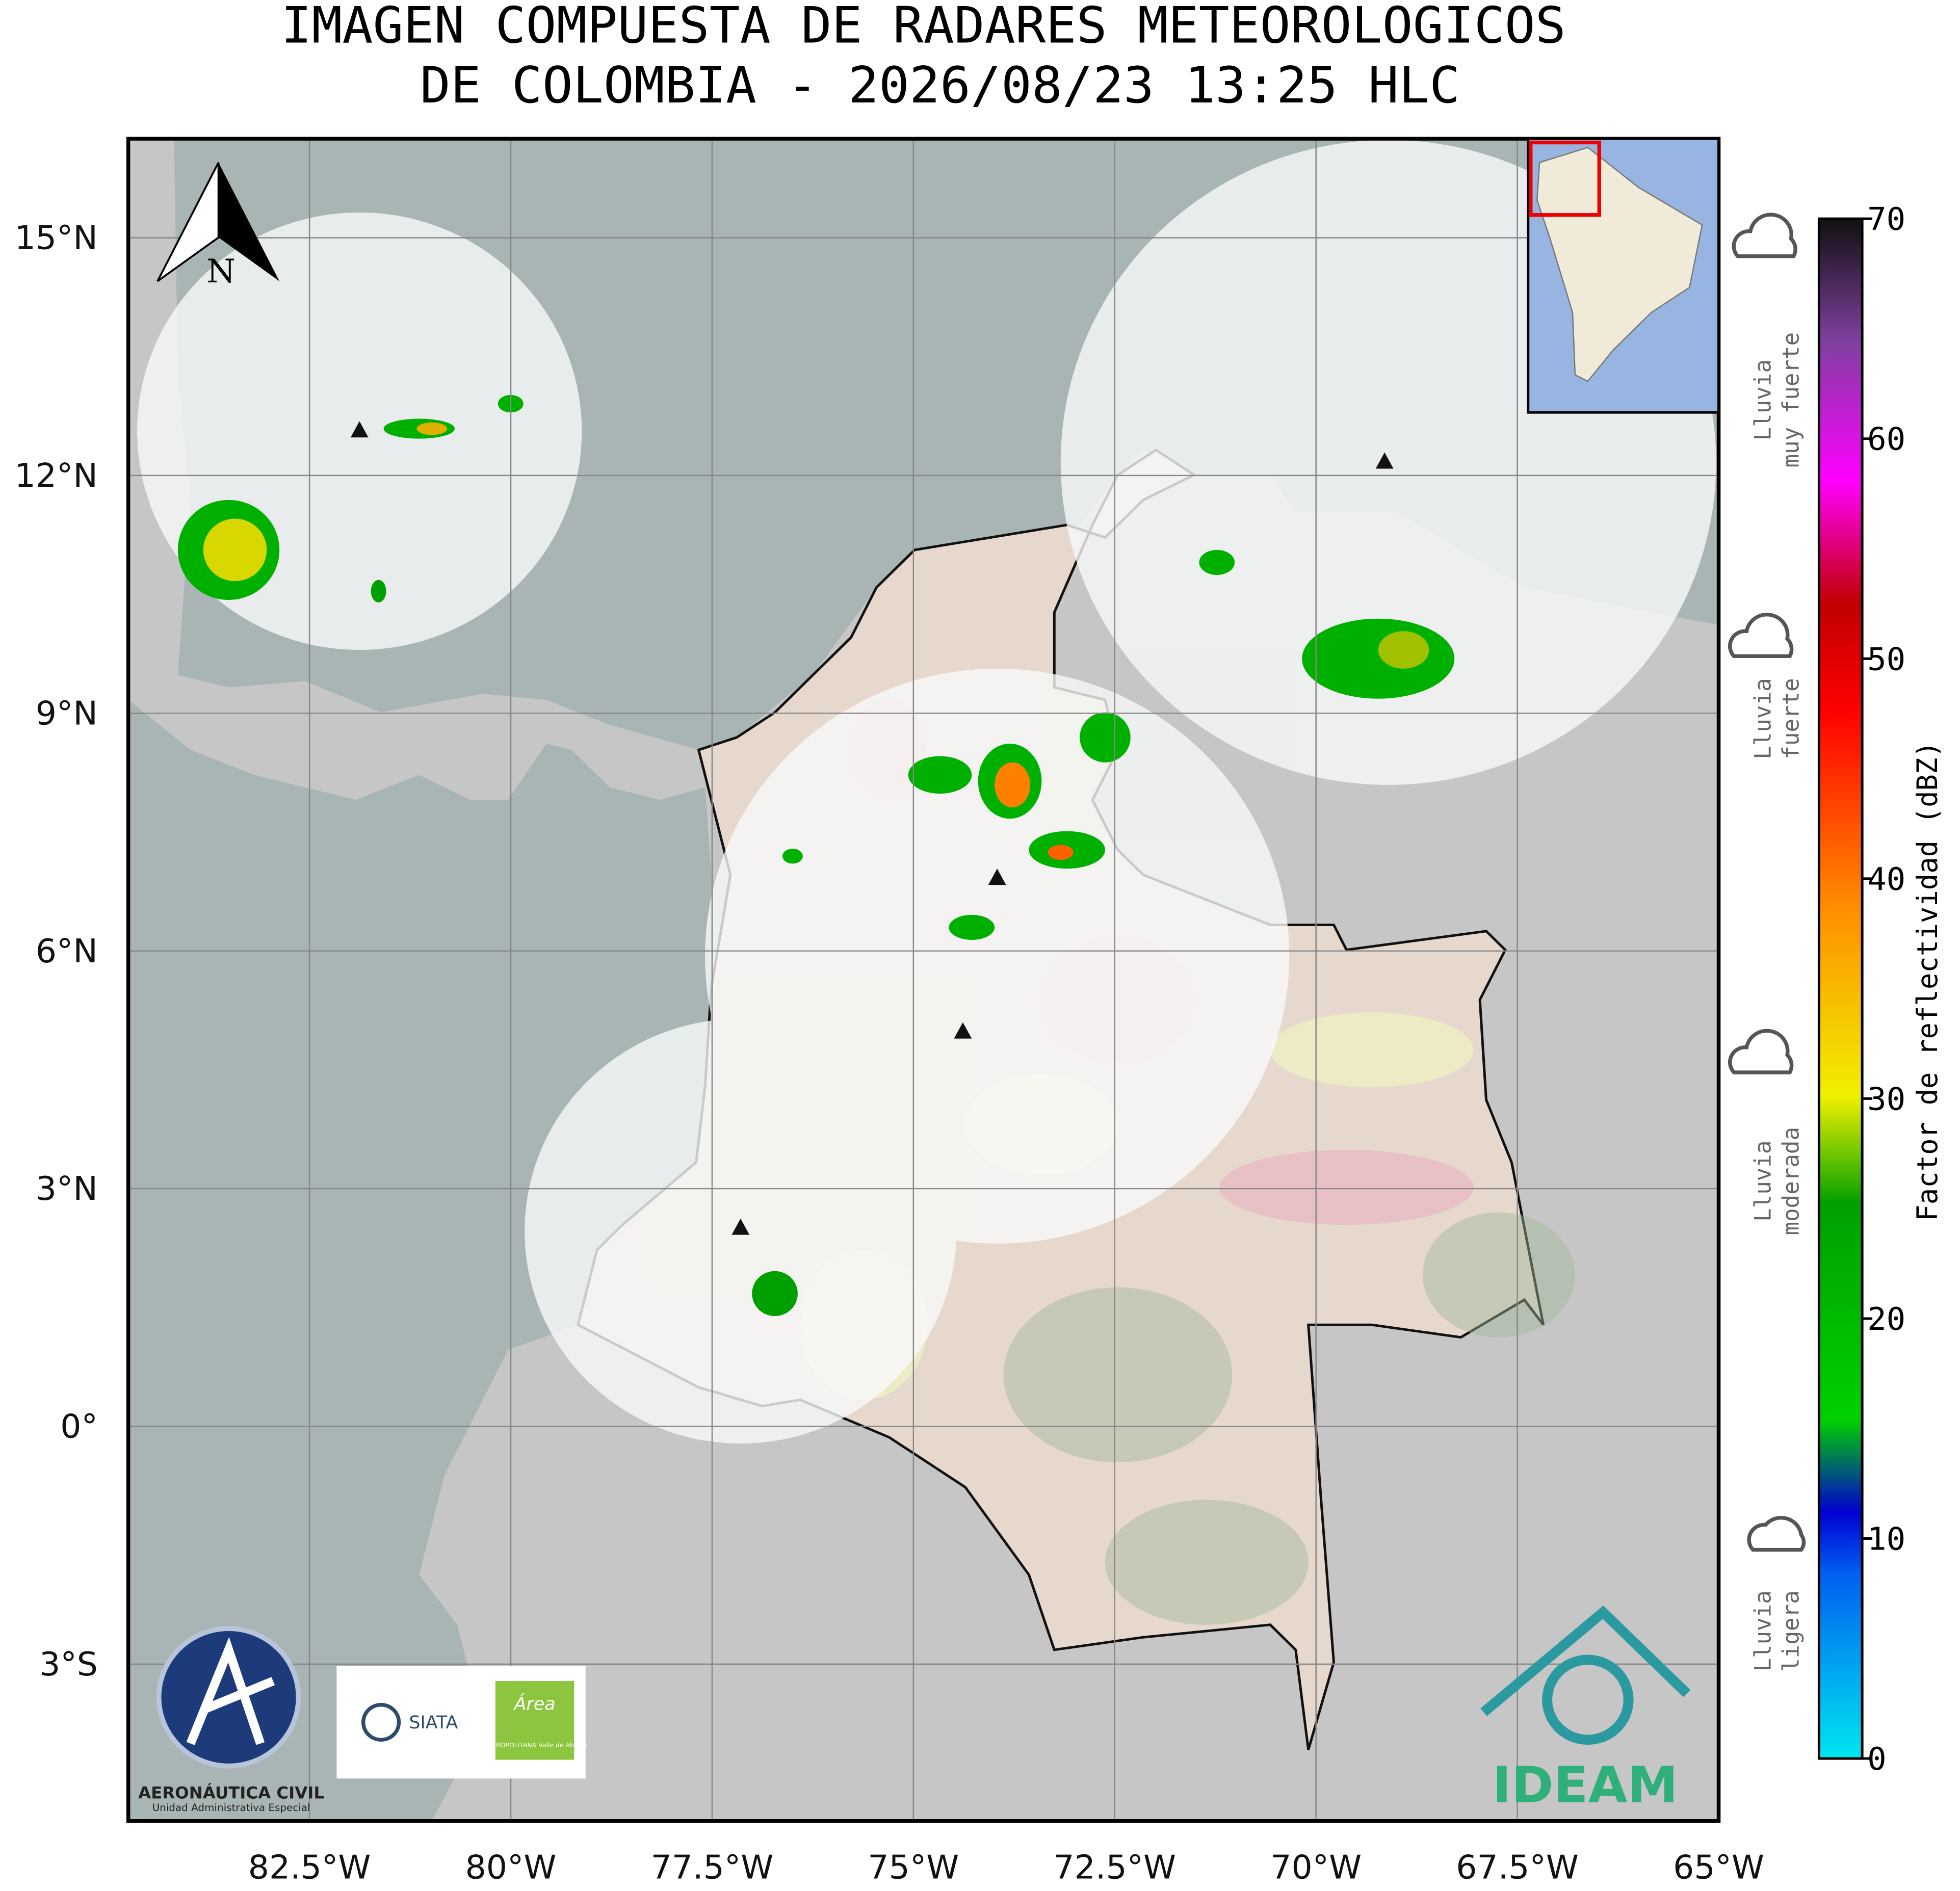  What do you see at coordinates (1767, 882) in the screenshot?
I see `weather-icons` at bounding box center [1767, 882].